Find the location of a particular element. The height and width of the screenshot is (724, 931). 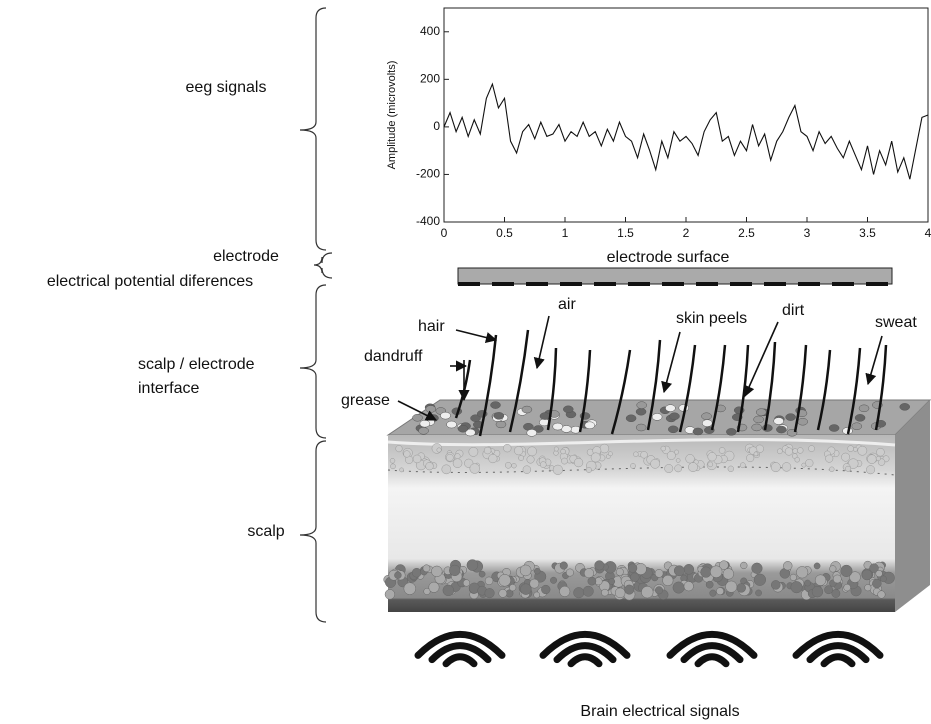

hair-label: hair is located at coordinates (431, 326).